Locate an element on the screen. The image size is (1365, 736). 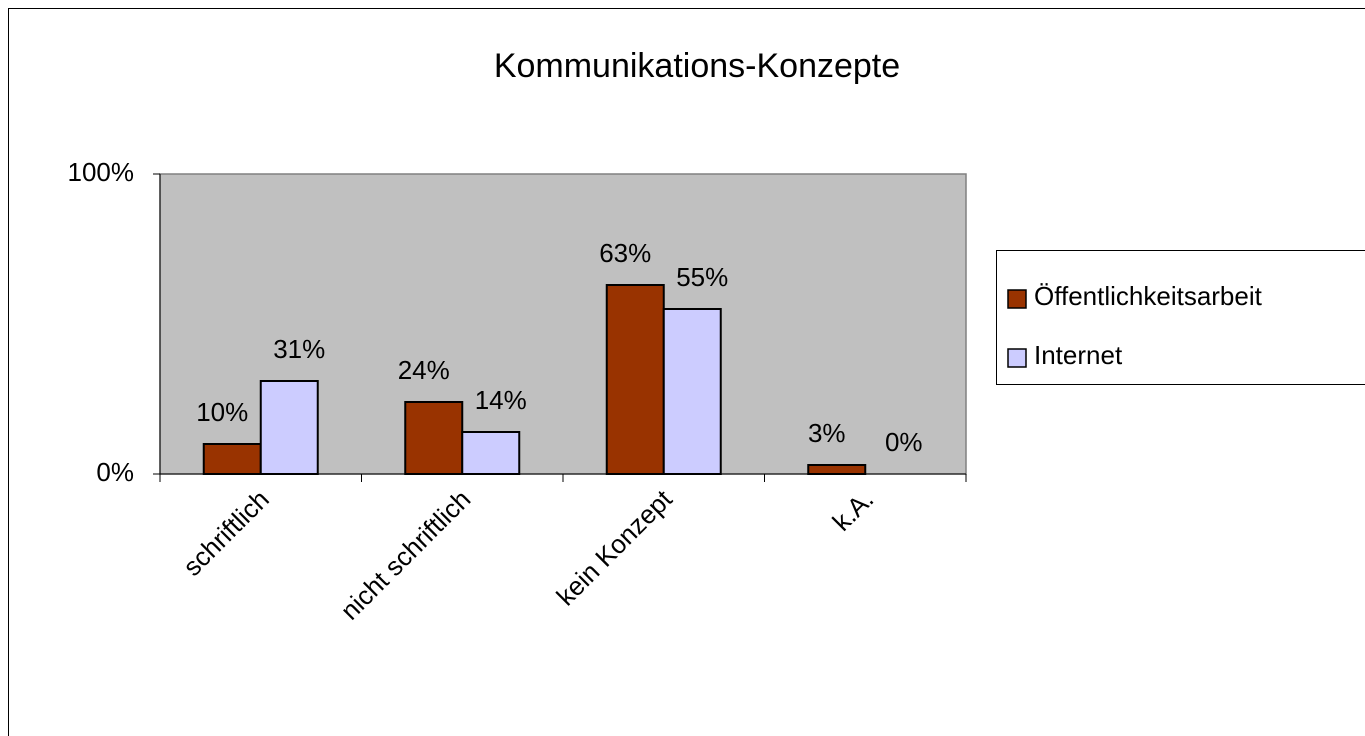
legend-label: Internet is located at coordinates (1078, 355).